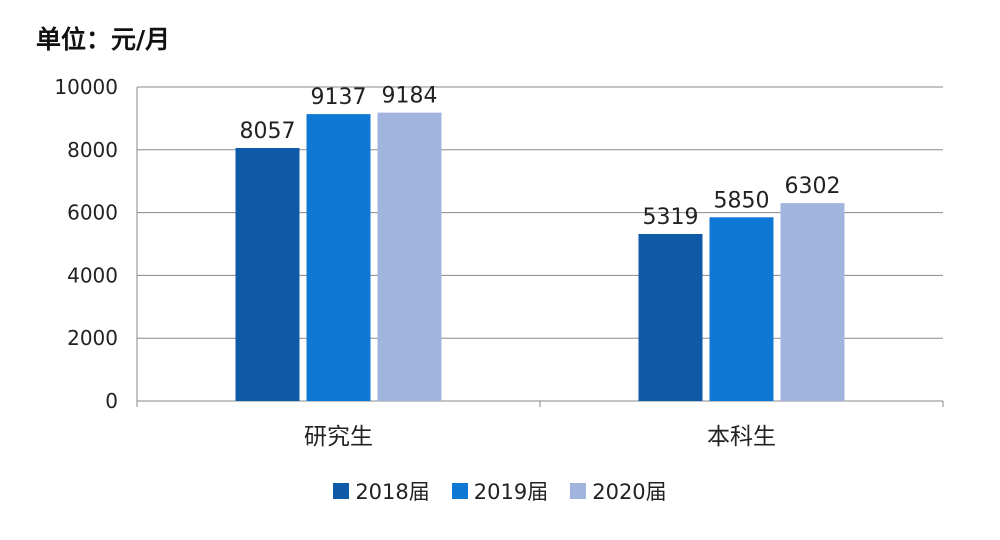  I want to click on legend-label: 2018届, so click(392, 492).